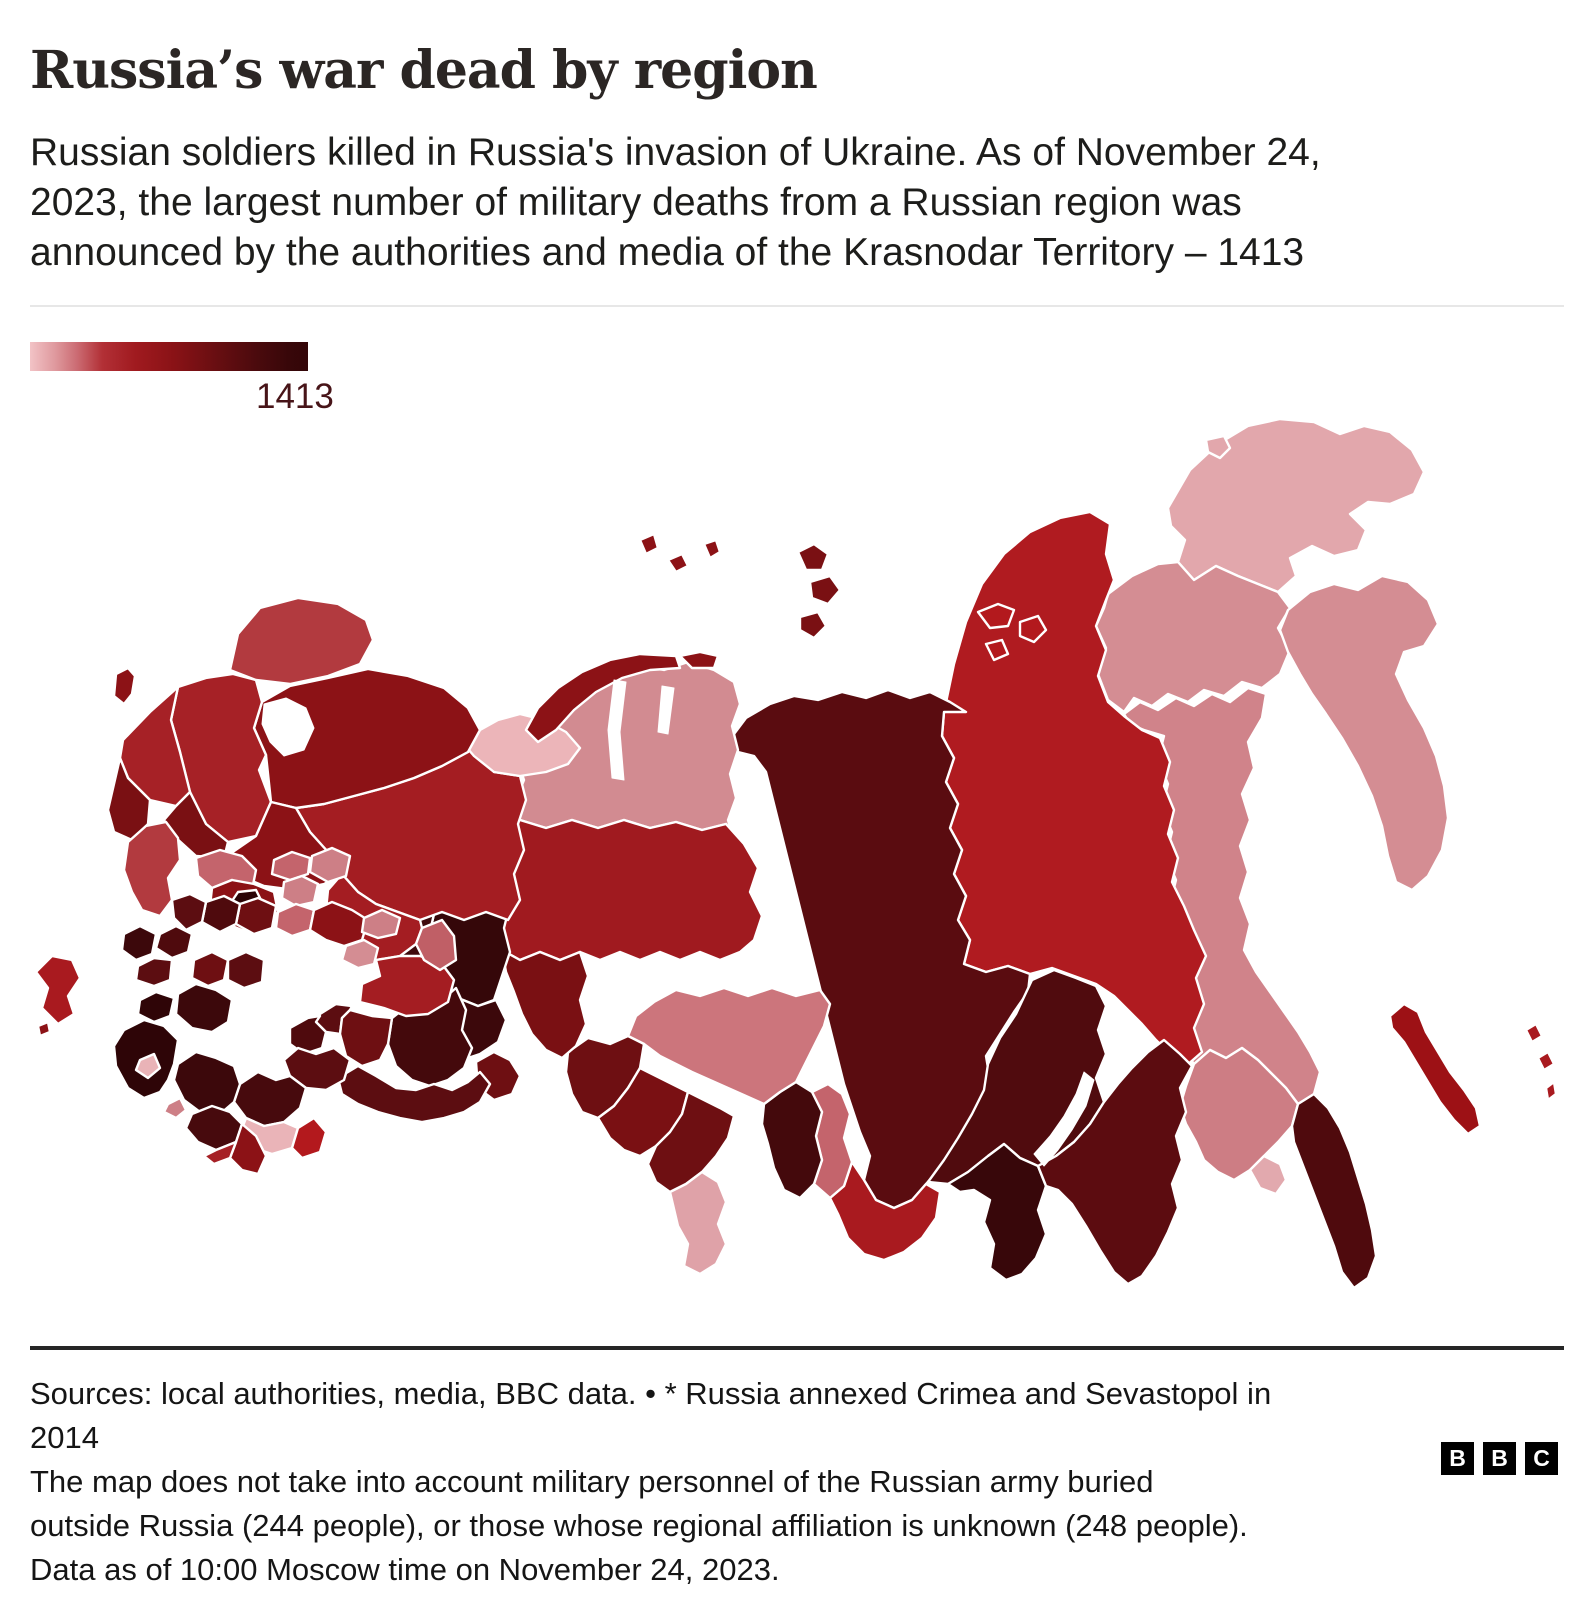 The width and height of the screenshot is (1592, 1598). Describe the element at coordinates (360, 954) in the screenshot. I see `region-chuvashia` at that location.